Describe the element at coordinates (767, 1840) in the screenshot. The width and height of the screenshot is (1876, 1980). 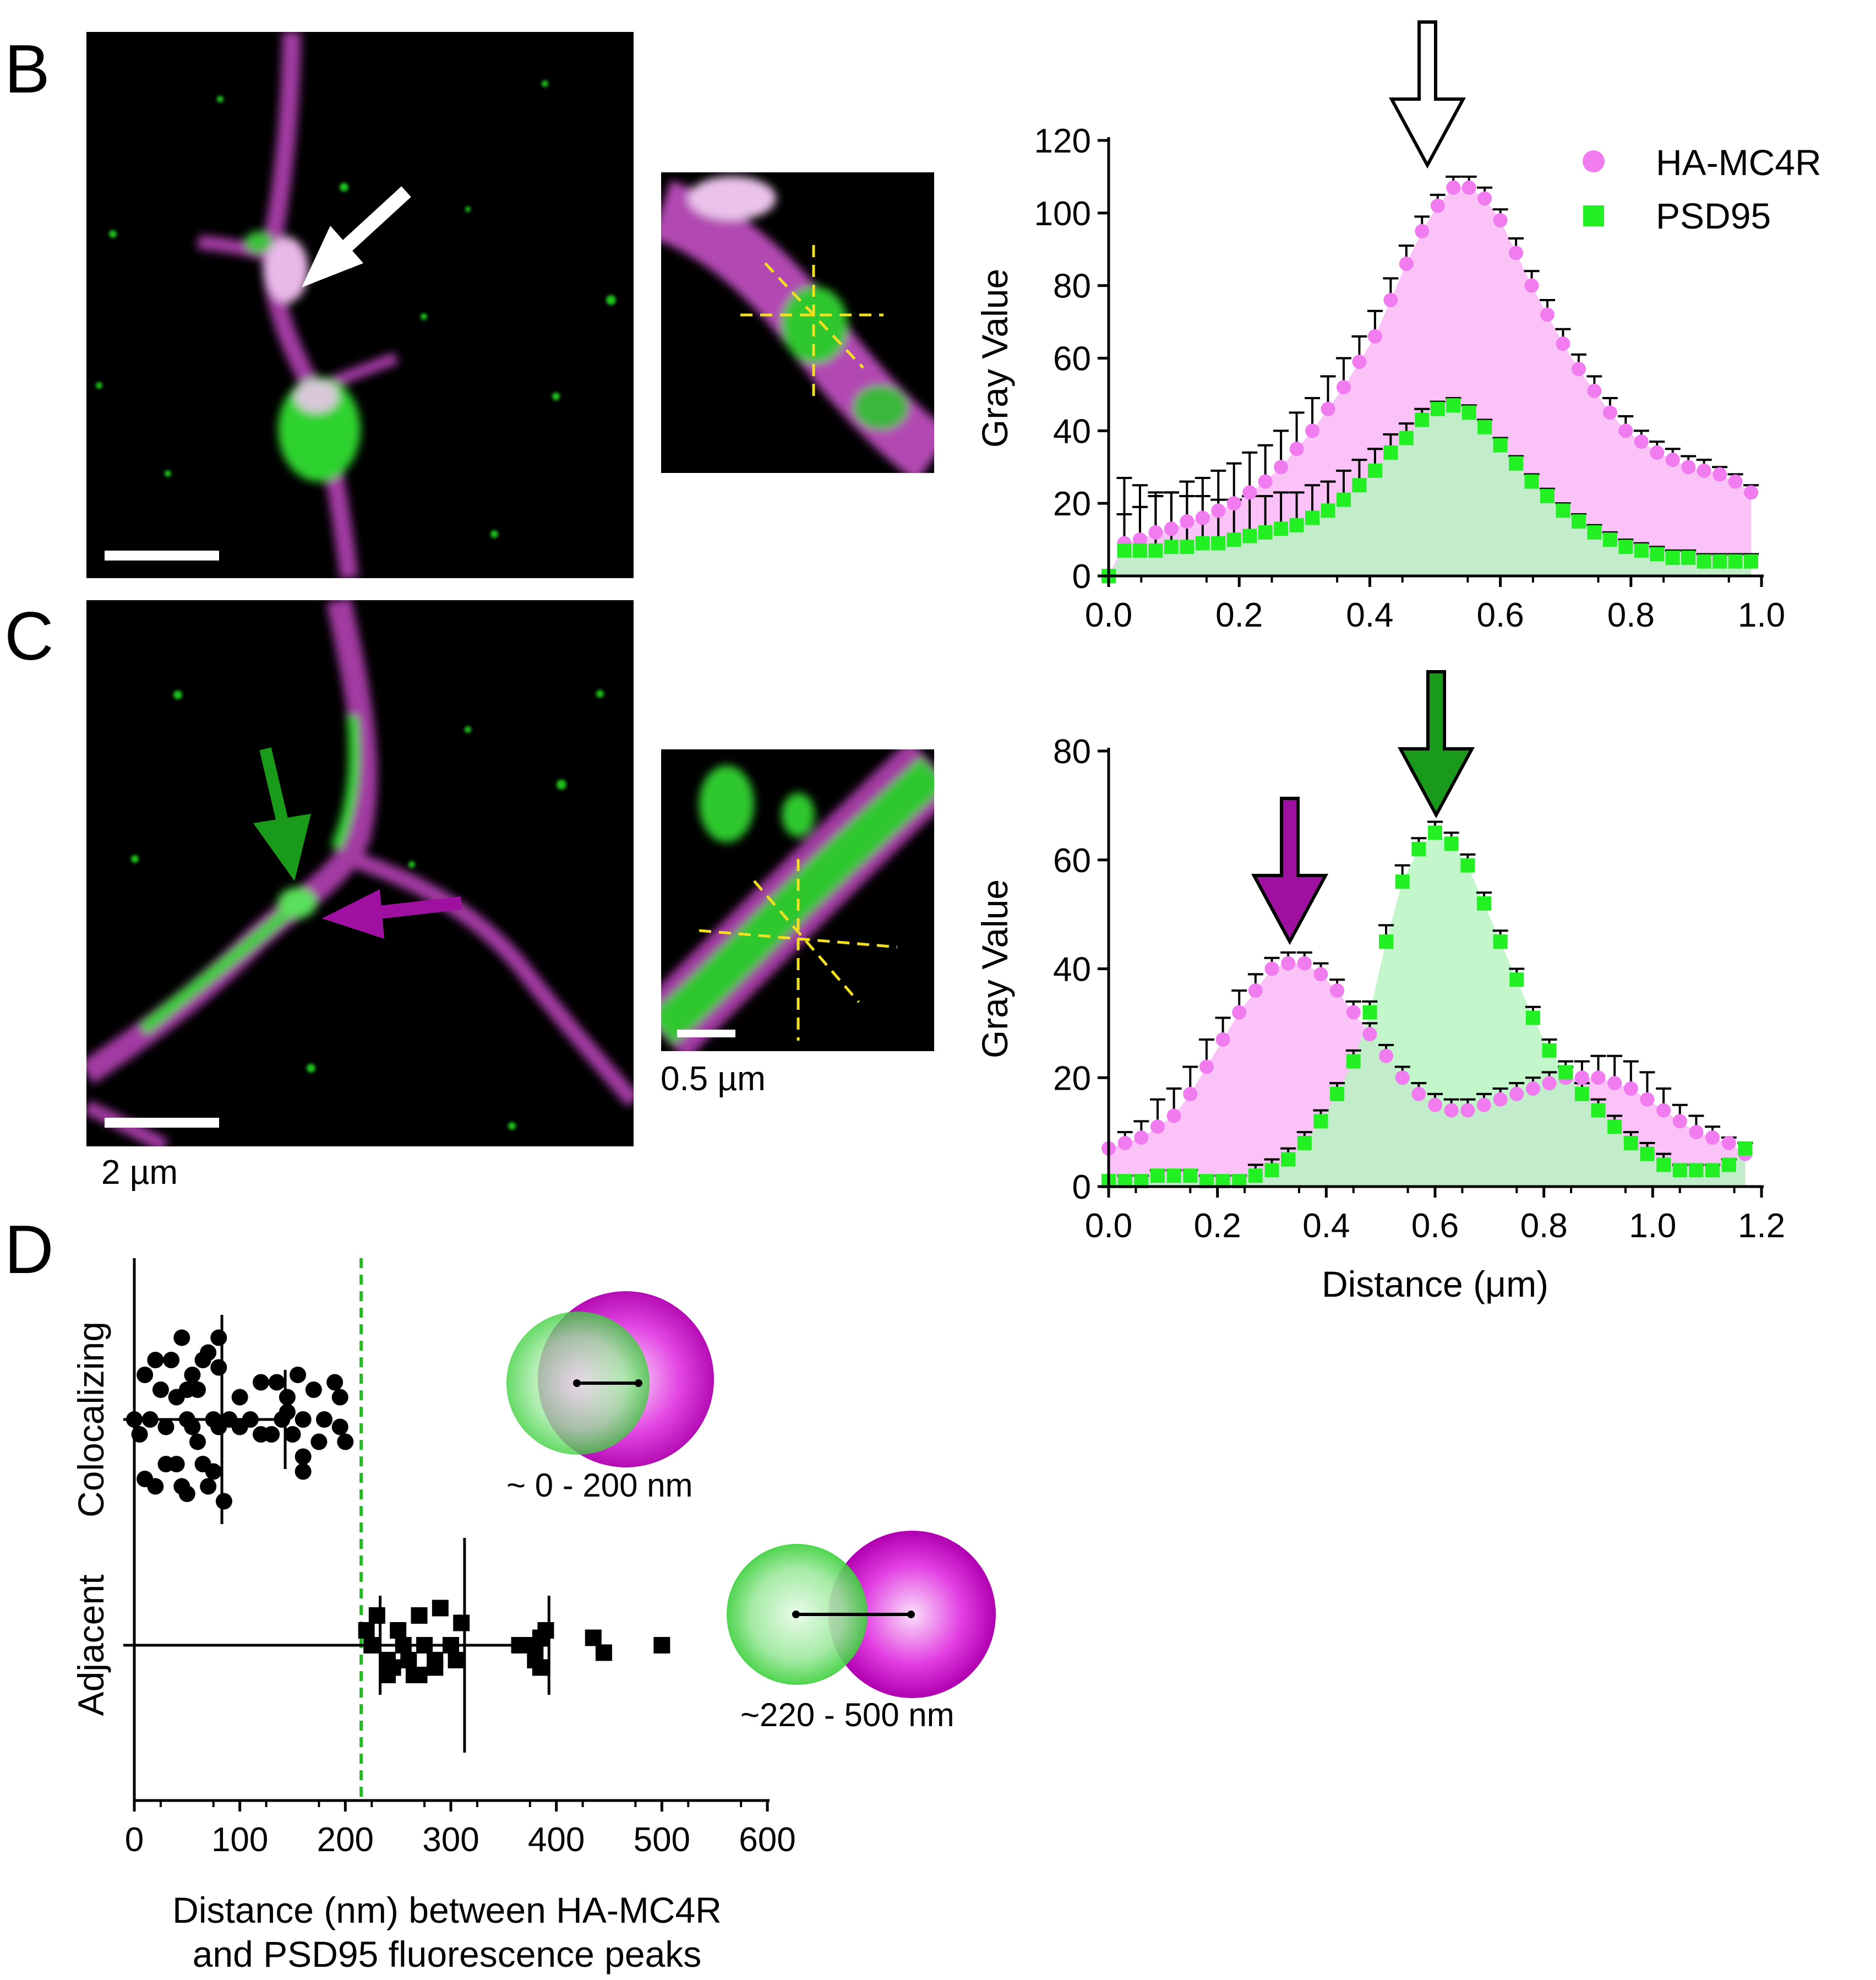
I see `x-tick-label: 600` at that location.